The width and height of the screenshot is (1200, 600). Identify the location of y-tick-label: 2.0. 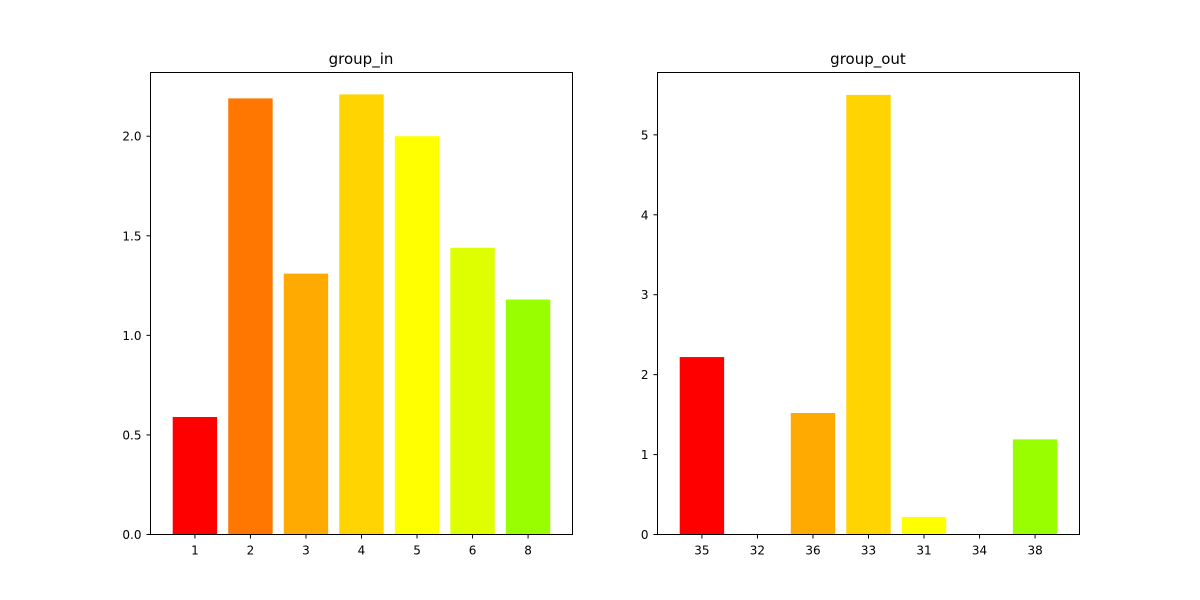
(131, 137).